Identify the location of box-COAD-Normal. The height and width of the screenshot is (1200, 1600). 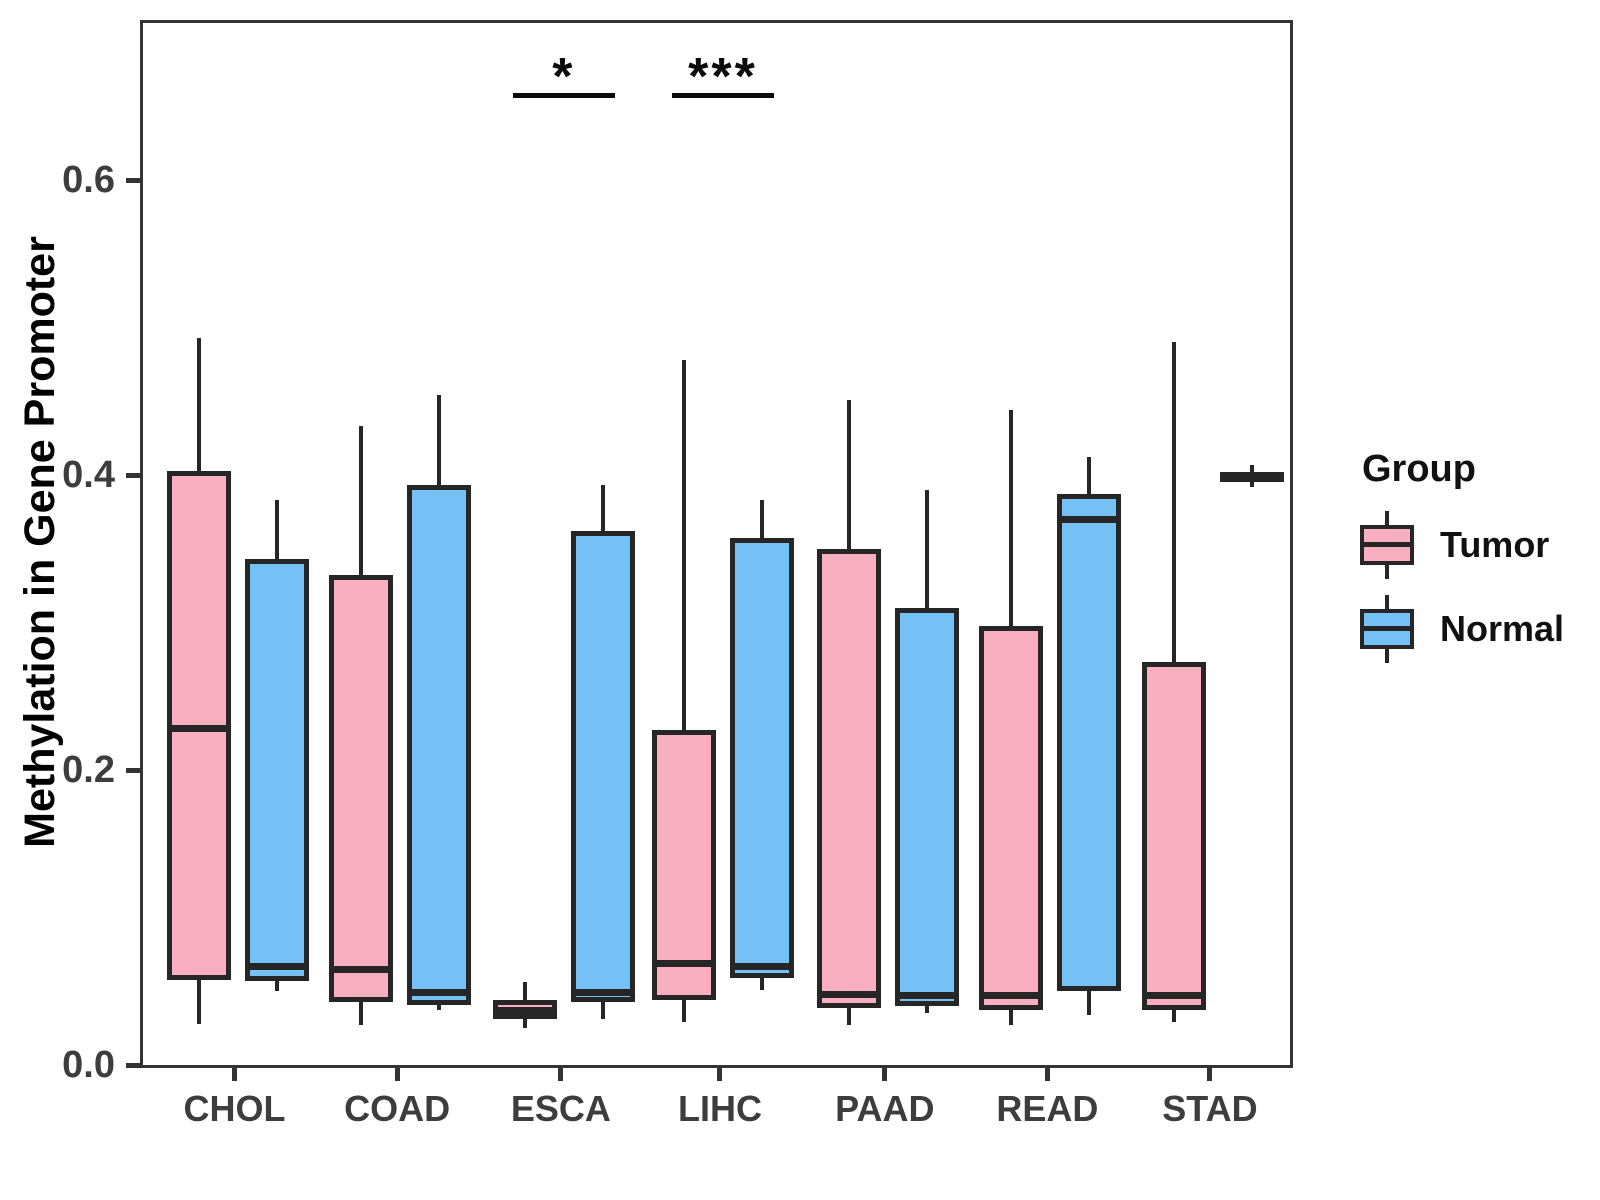
(439, 745).